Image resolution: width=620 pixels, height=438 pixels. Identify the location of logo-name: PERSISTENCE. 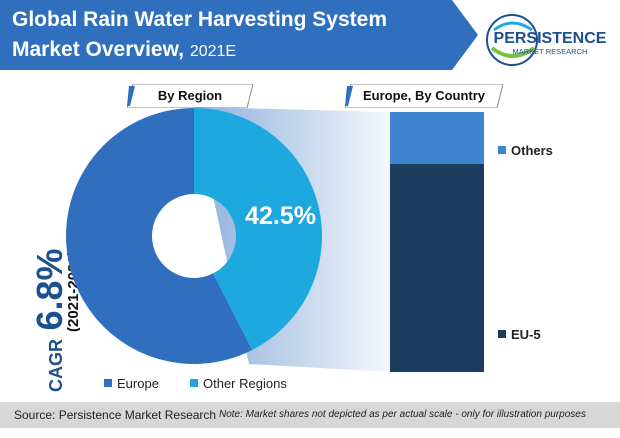
(550, 38).